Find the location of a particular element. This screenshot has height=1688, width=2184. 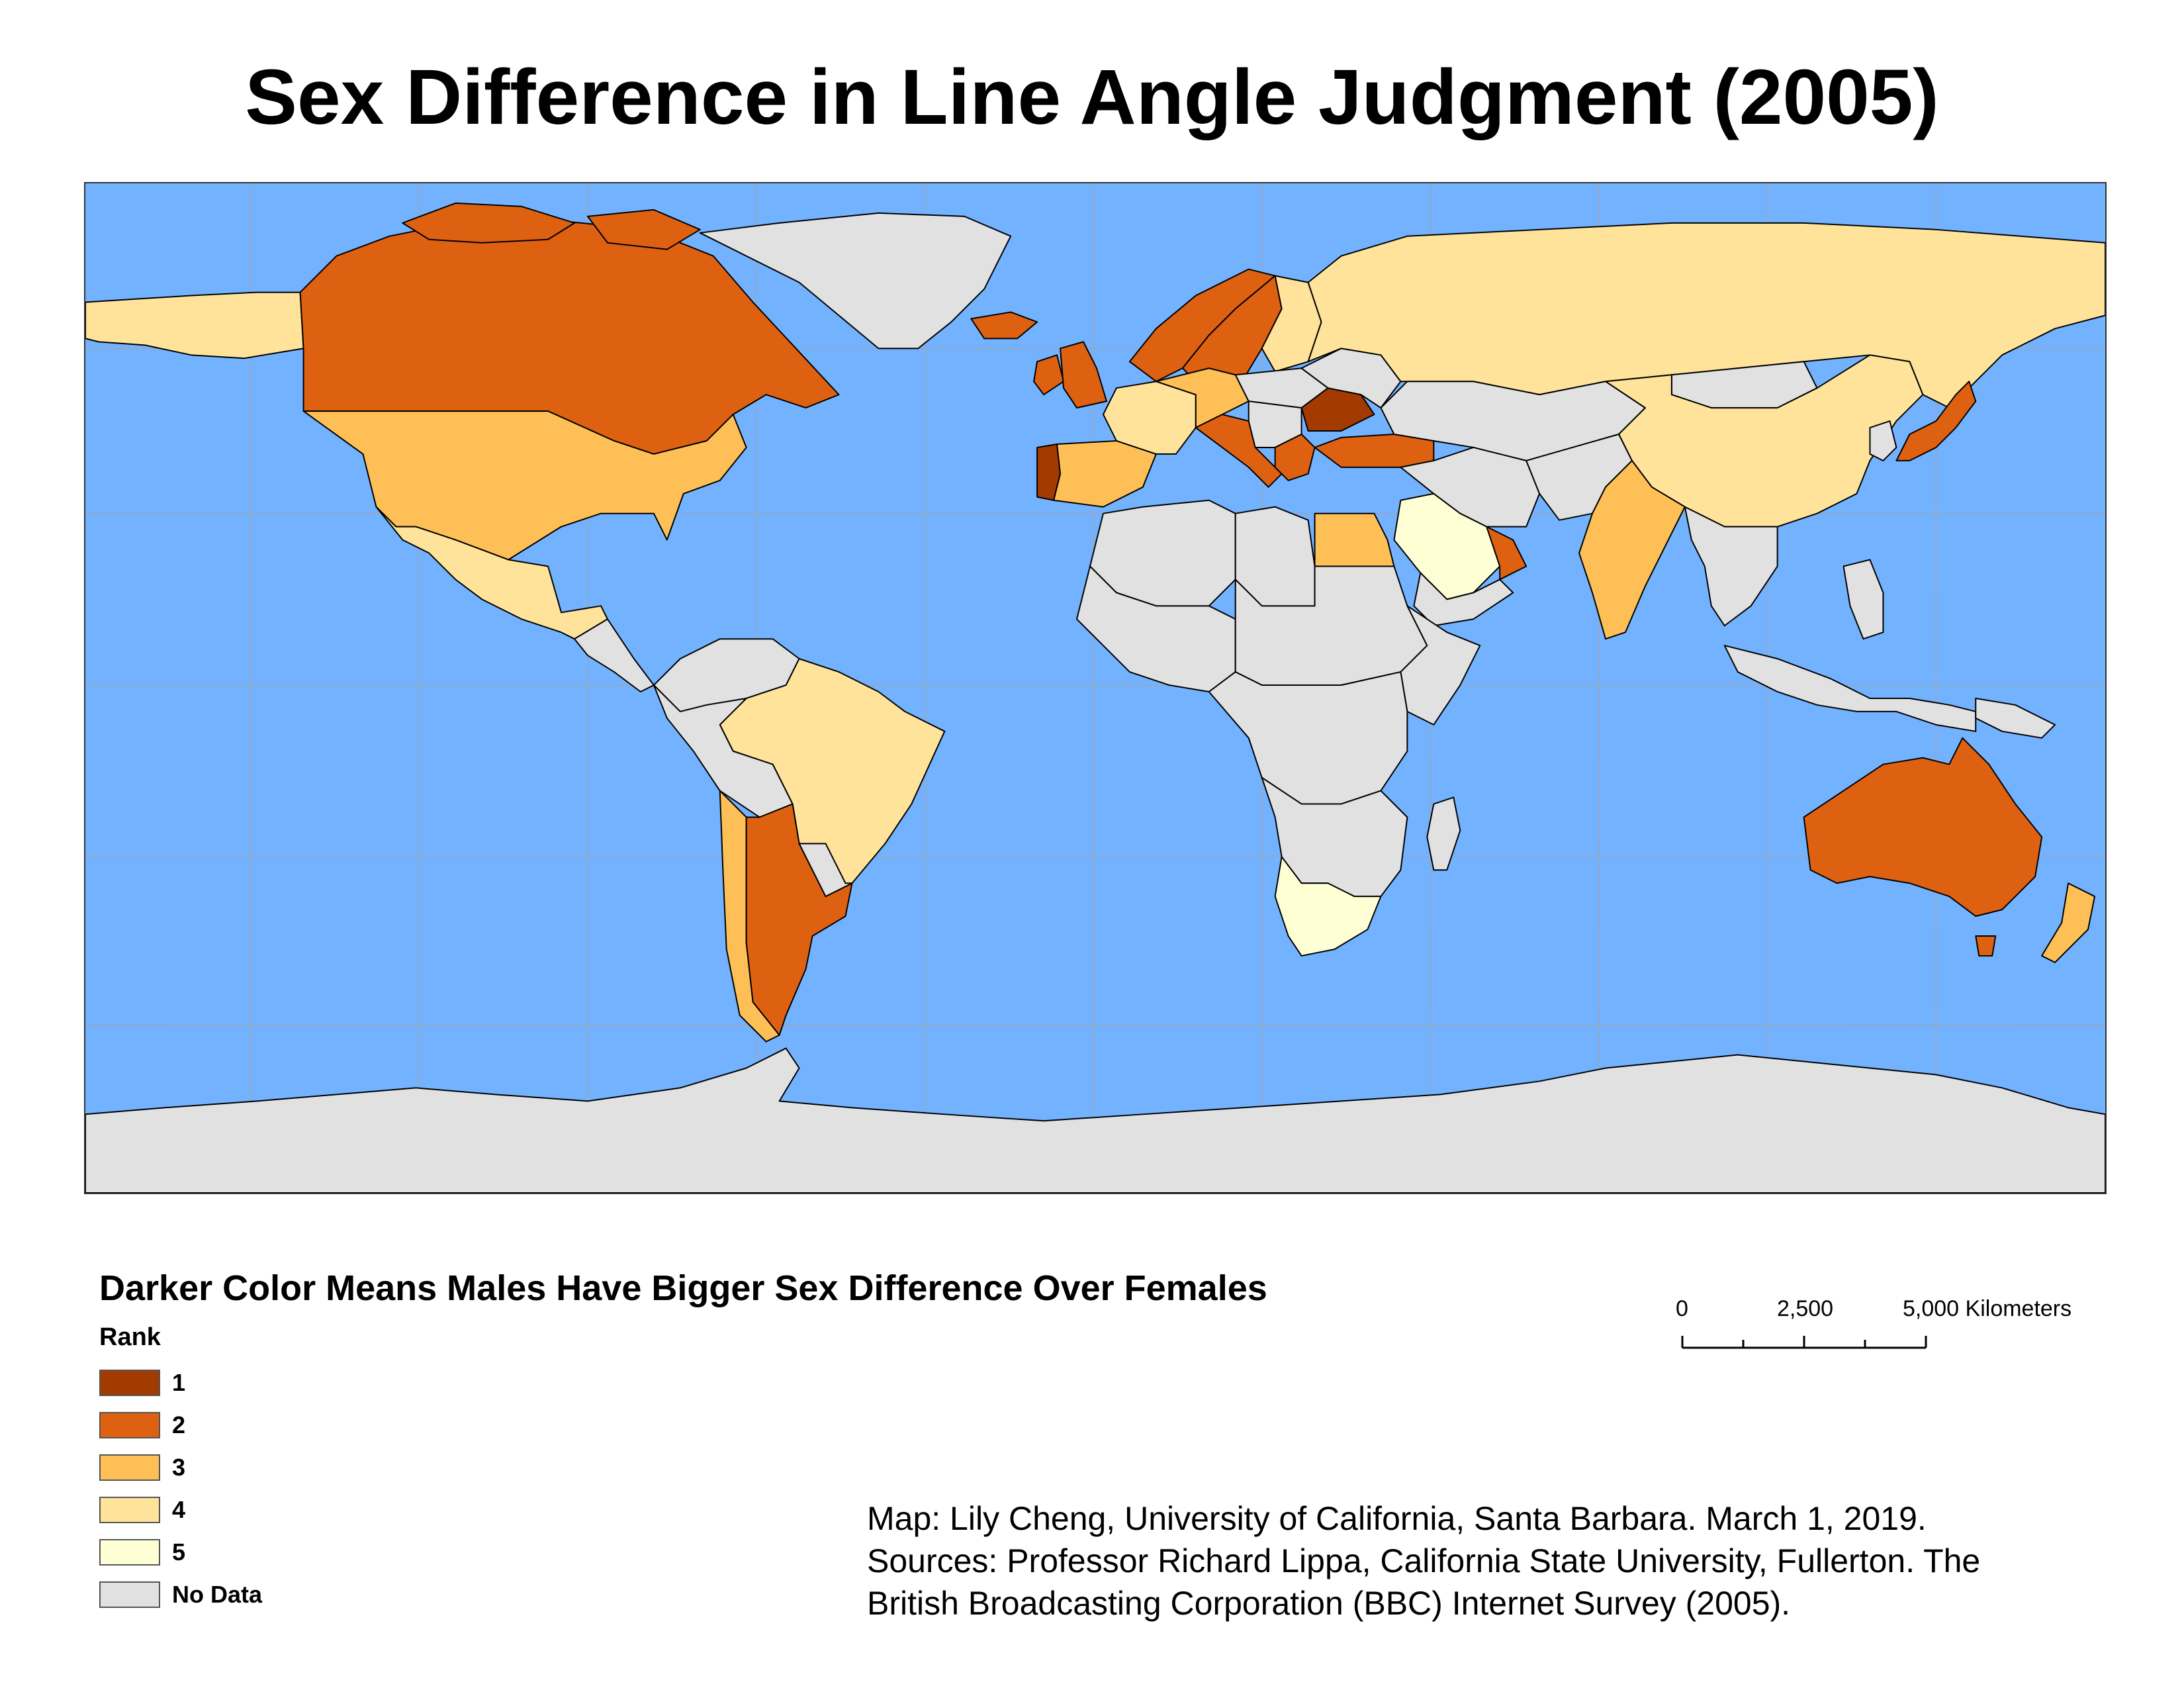

scale-bar-ruler is located at coordinates (1804, 1342).